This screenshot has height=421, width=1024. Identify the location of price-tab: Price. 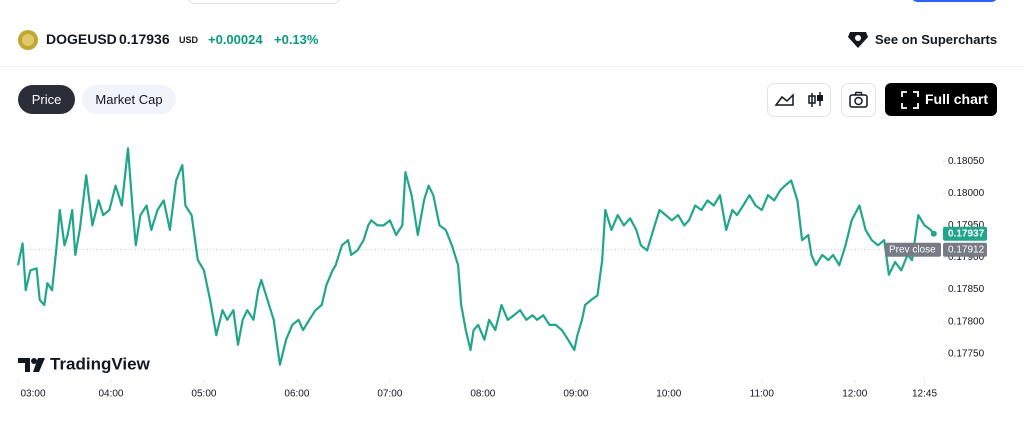
(46, 99).